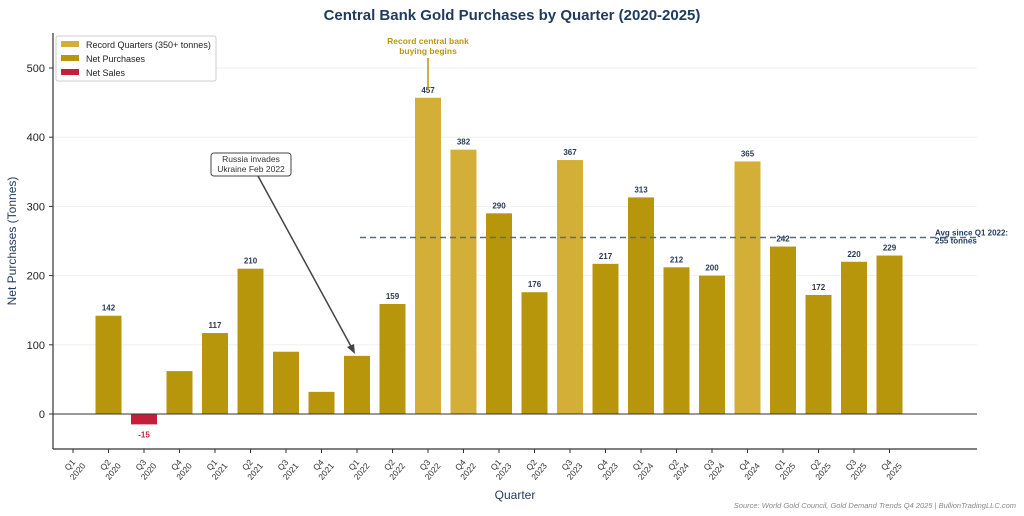 This screenshot has width=1024, height=516. What do you see at coordinates (641, 189) in the screenshot?
I see `data-label: 313` at bounding box center [641, 189].